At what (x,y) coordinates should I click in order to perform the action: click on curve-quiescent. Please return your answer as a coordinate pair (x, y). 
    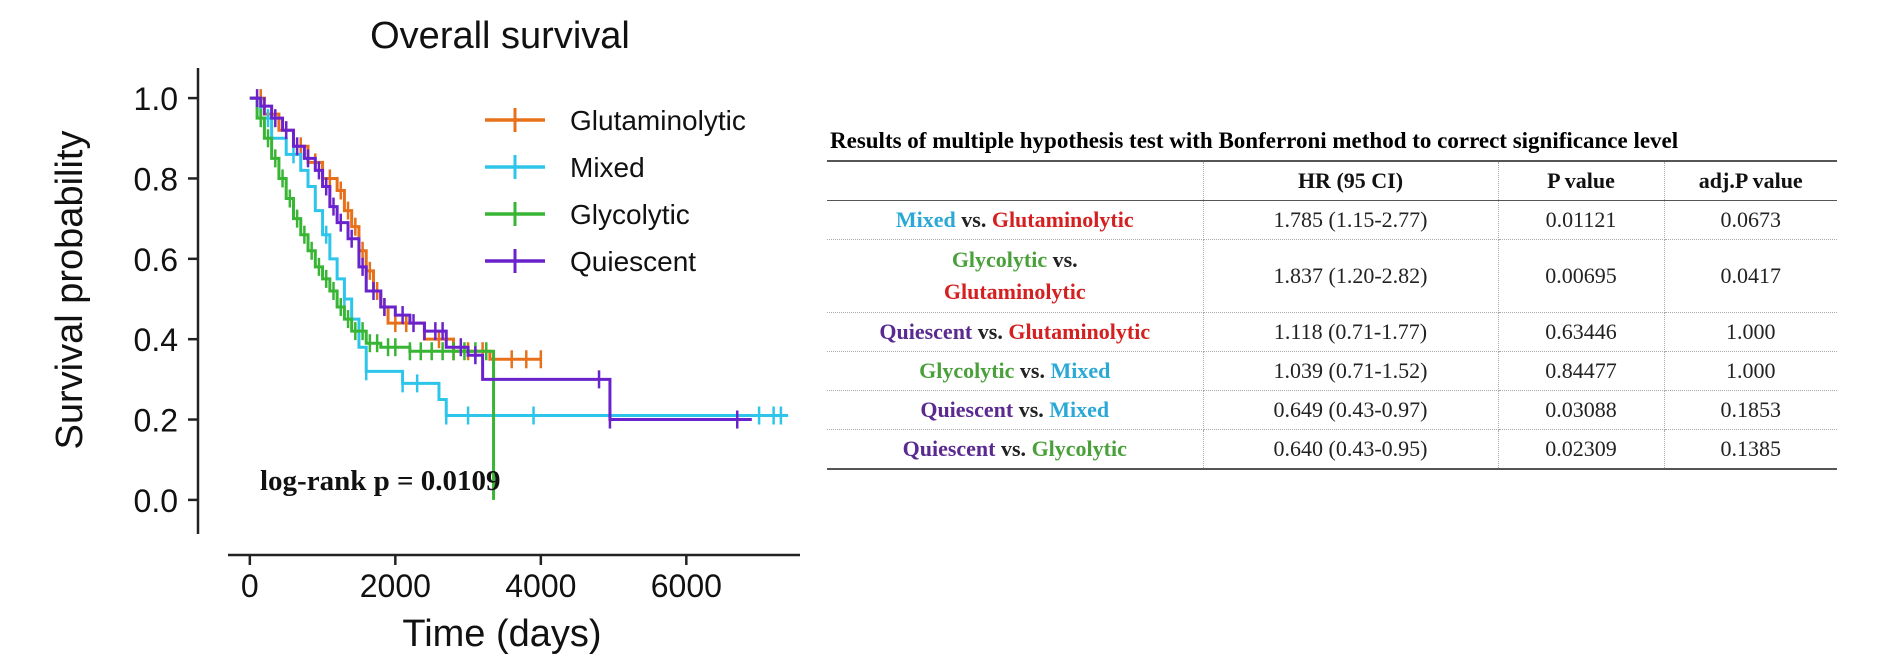
    Looking at the image, I should click on (500, 259).